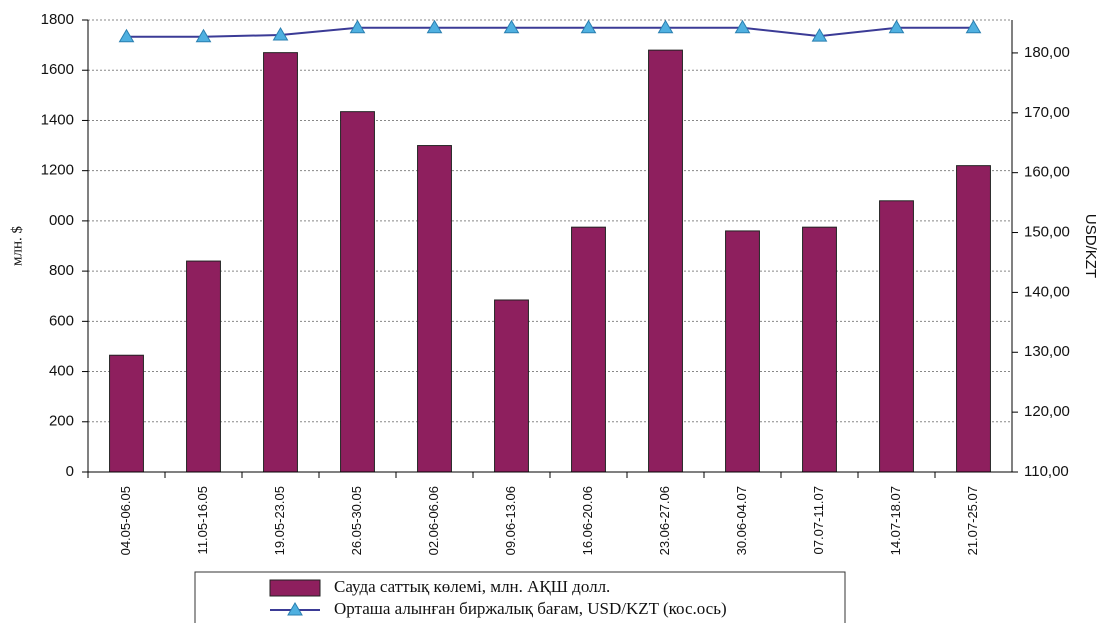 The height and width of the screenshot is (623, 1105). What do you see at coordinates (1047, 52) in the screenshot?
I see `y2-tick-label: 180,00` at bounding box center [1047, 52].